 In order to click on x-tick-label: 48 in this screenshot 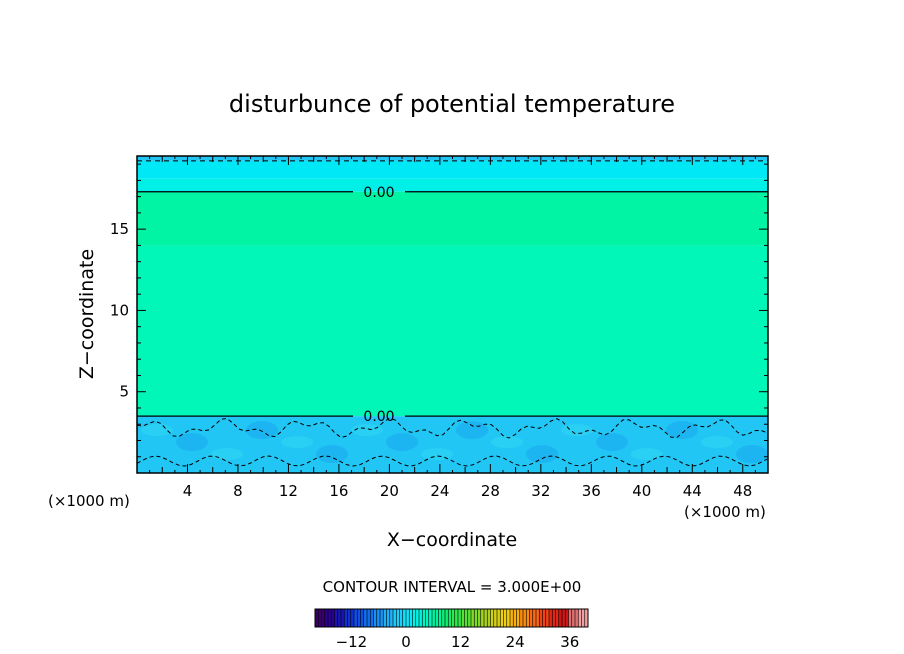, I will do `click(742, 491)`.